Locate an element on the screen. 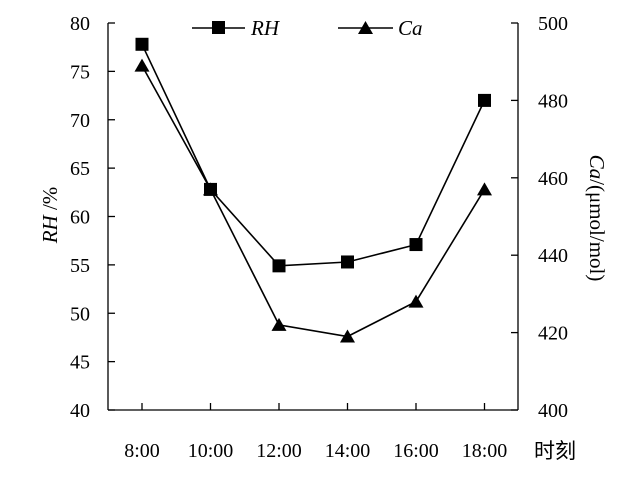  y-left-tick-label: 55 is located at coordinates (80, 266).